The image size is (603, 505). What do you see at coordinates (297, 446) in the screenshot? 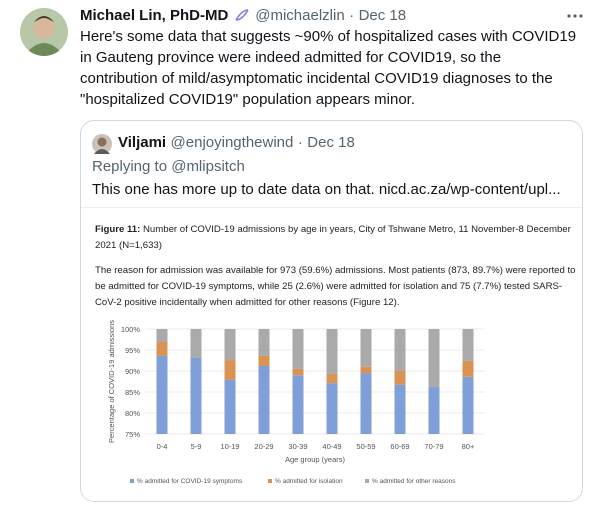
I see `x-tick-label: 30-39` at bounding box center [297, 446].